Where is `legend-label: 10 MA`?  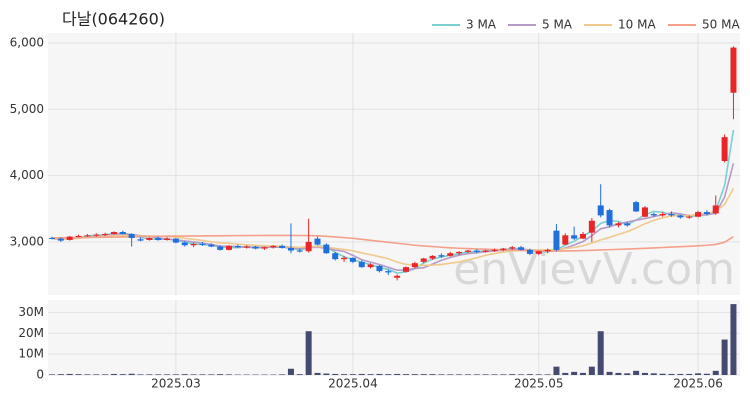
legend-label: 10 MA is located at coordinates (637, 25).